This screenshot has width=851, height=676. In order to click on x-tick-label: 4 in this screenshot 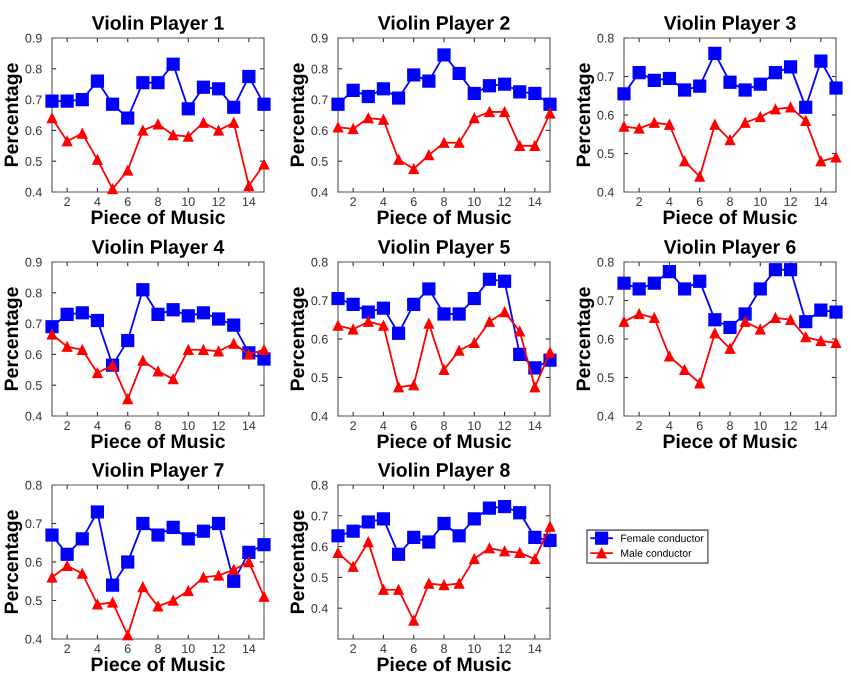, I will do `click(97, 201)`.